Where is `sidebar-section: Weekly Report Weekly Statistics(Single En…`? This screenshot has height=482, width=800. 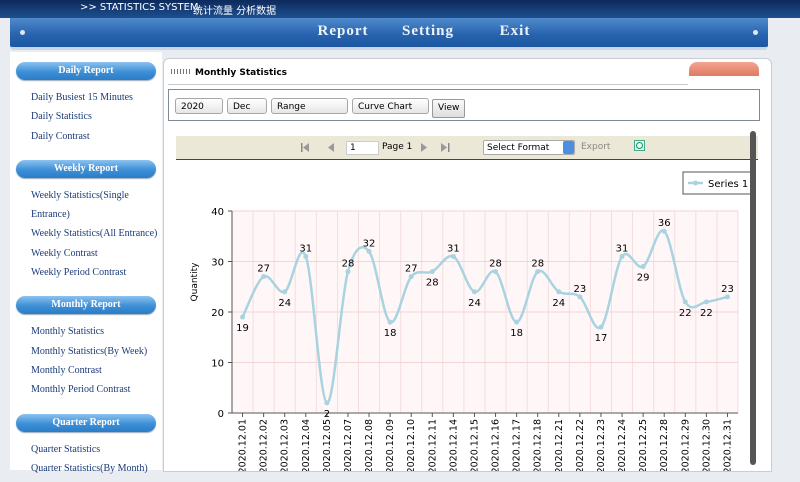 sidebar-section: Weekly Report Weekly Statistics(Single En… is located at coordinates (86, 222).